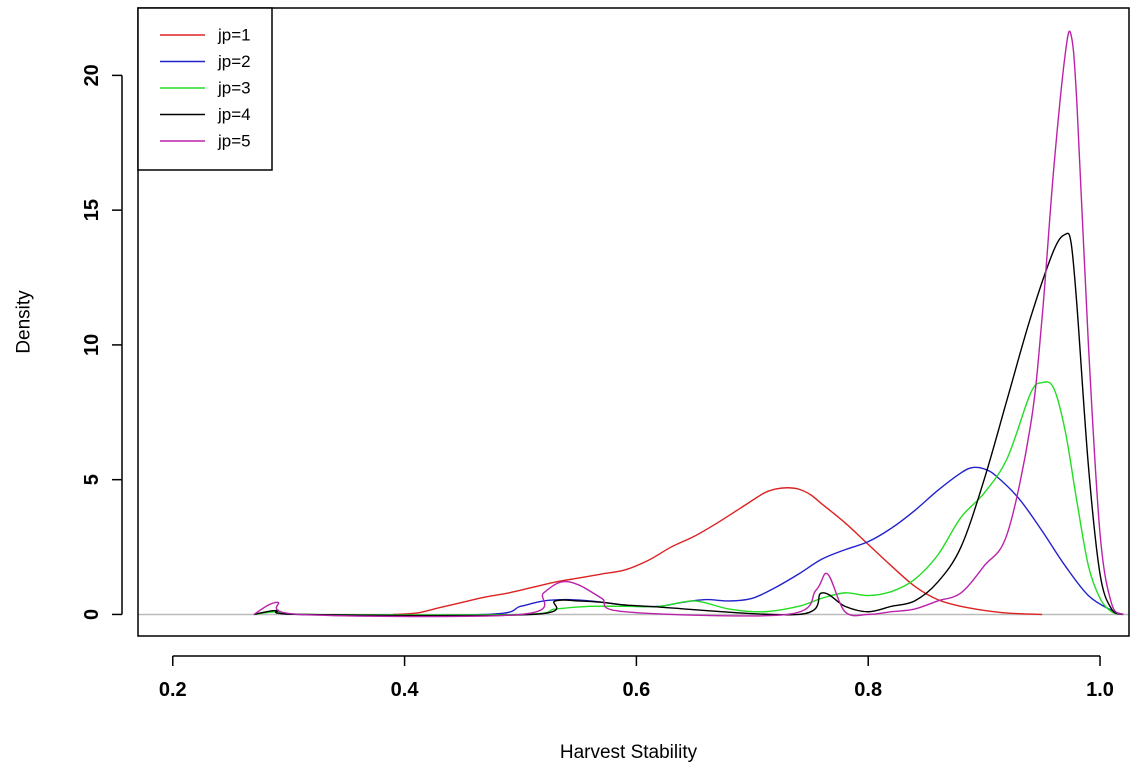 The height and width of the screenshot is (772, 1131). Describe the element at coordinates (234, 141) in the screenshot. I see `legend-label: jp=5` at that location.